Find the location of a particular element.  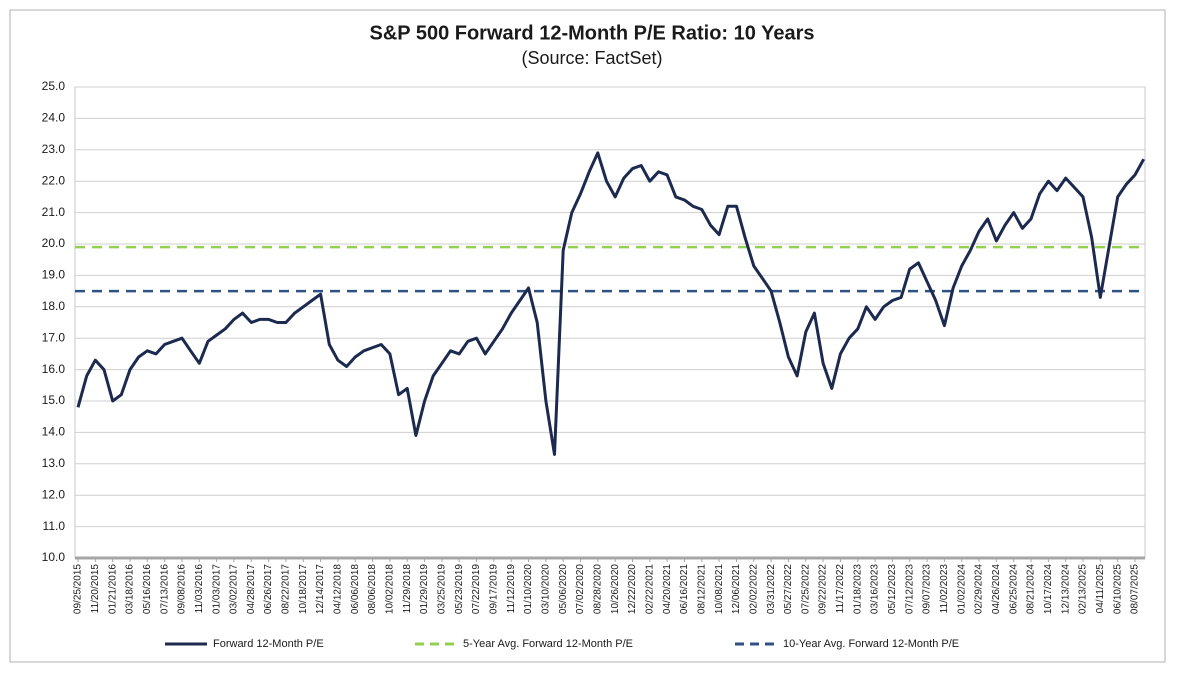

x-tick-label: 08/28/2020 is located at coordinates (597, 589).